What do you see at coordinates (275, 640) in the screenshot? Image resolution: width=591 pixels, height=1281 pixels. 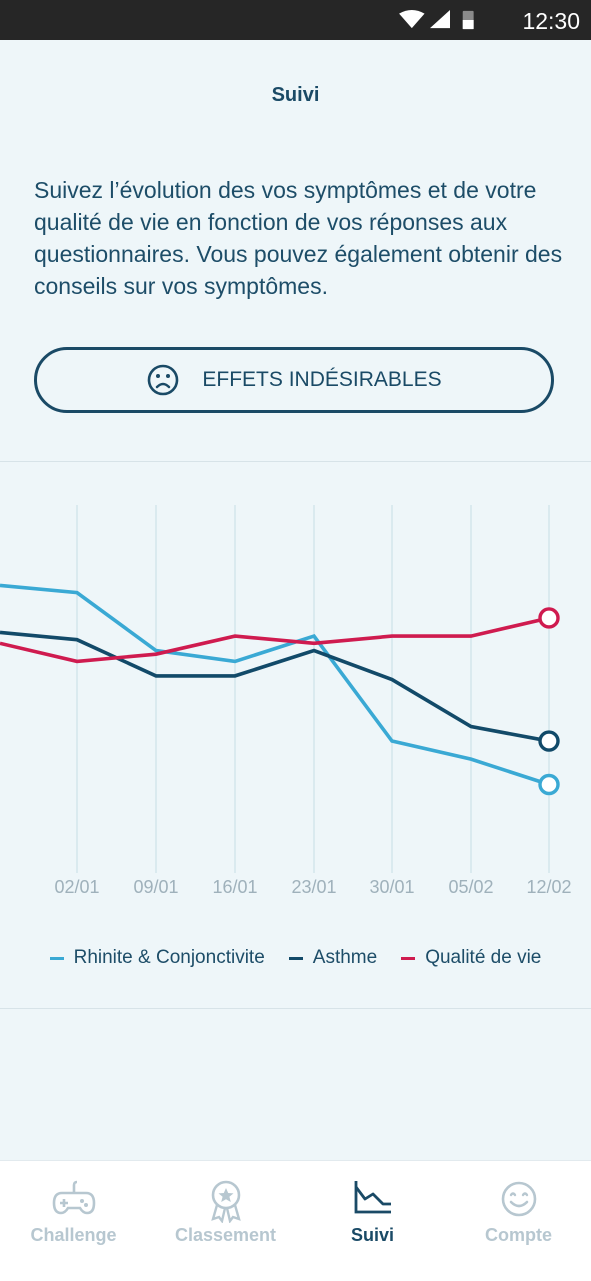 I see `series-line-qualite` at bounding box center [275, 640].